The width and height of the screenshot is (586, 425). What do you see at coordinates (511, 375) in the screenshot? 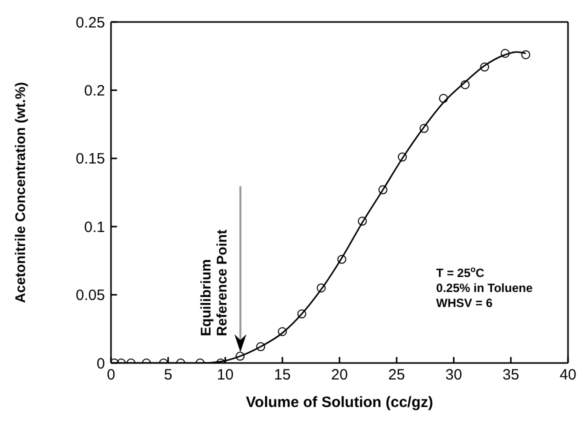
I see `x-tick-label: 35` at bounding box center [511, 375].